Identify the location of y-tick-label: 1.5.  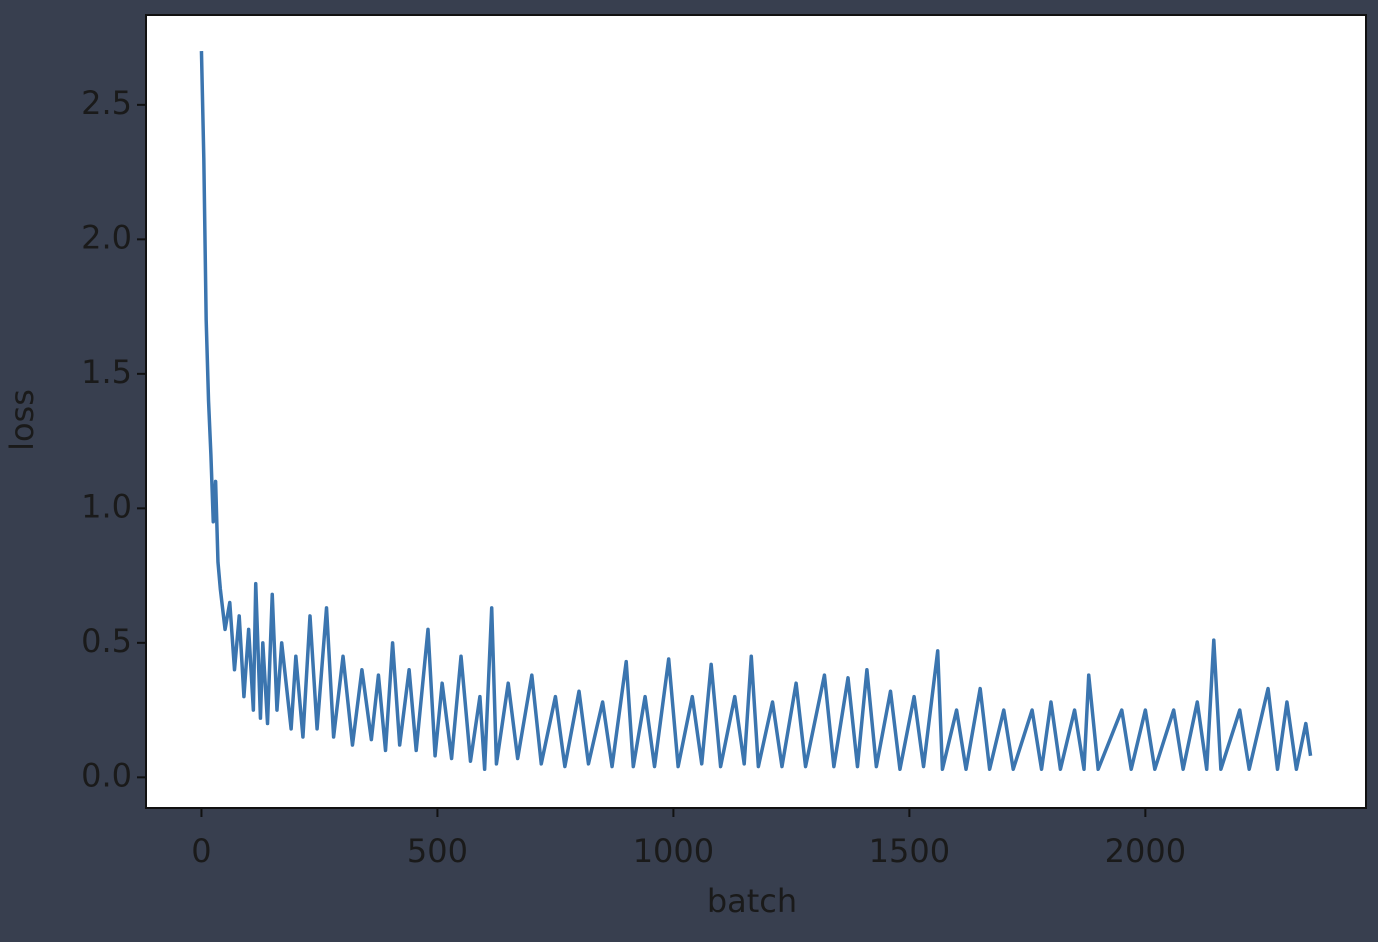
(106, 372).